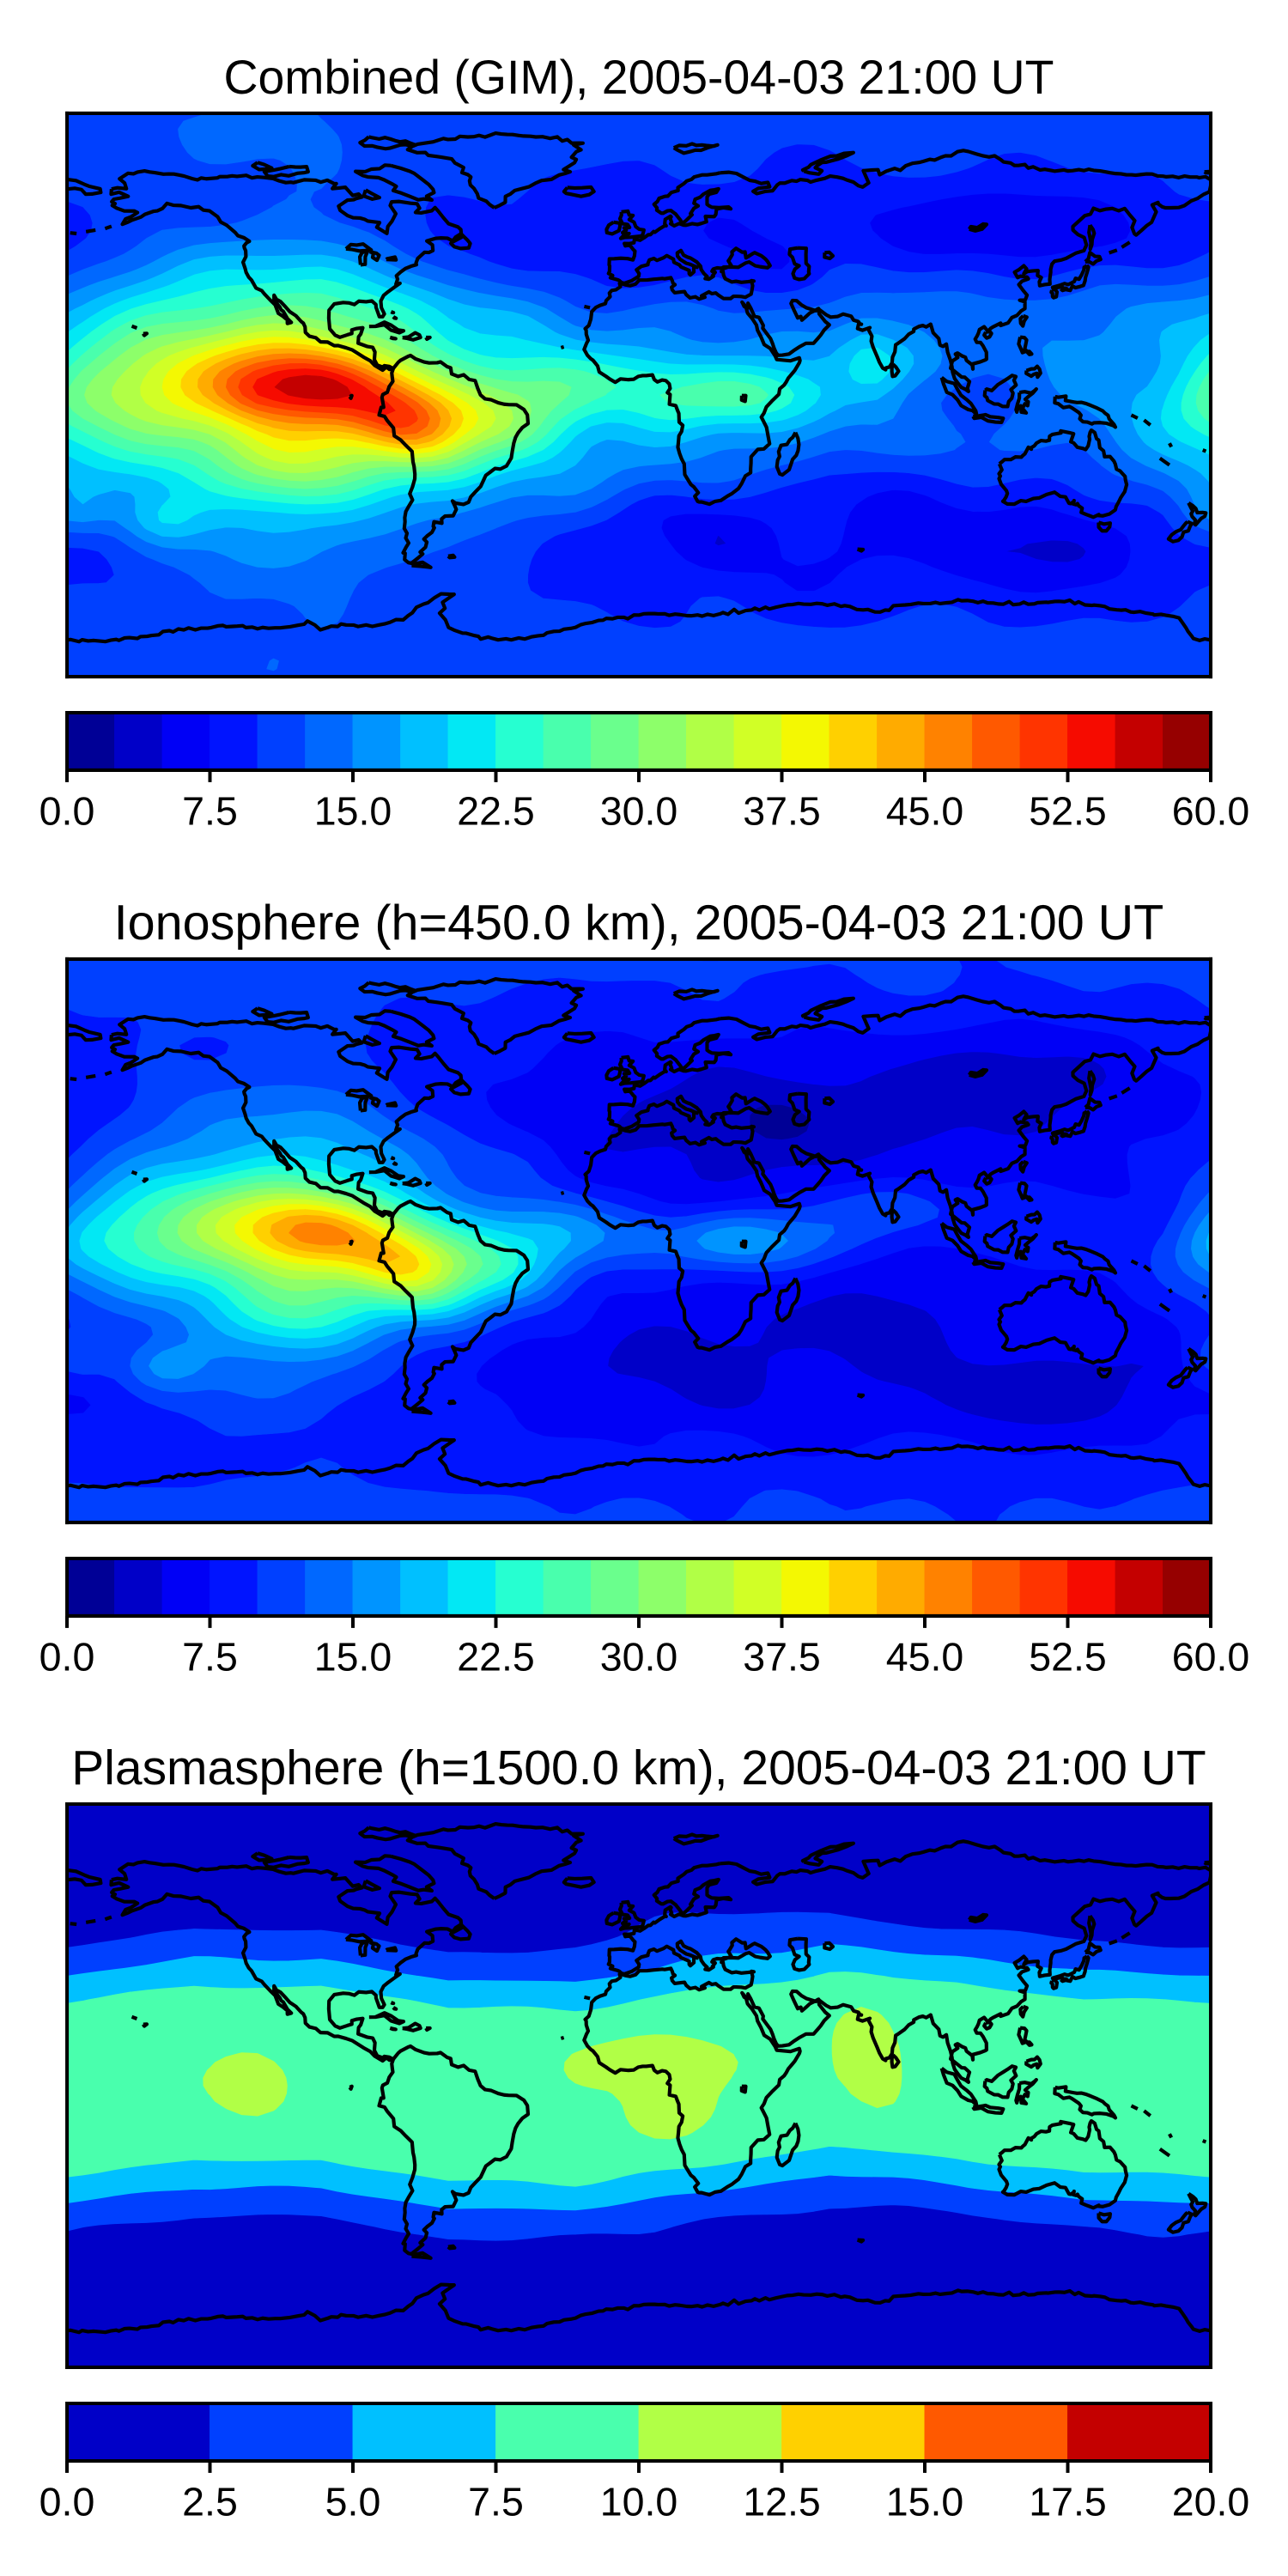  What do you see at coordinates (210, 2502) in the screenshot?
I see `svg-text: 2.5` at bounding box center [210, 2502].